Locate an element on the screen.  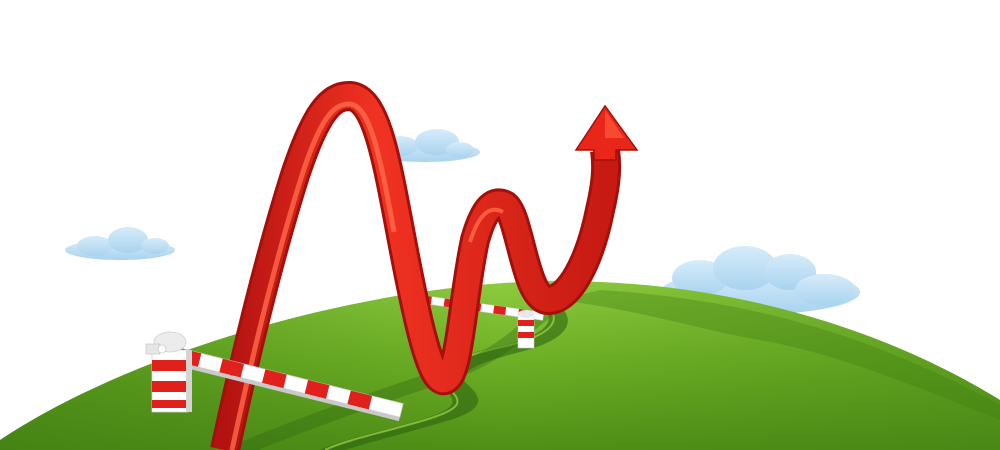
cloud-left is located at coordinates (120, 243).